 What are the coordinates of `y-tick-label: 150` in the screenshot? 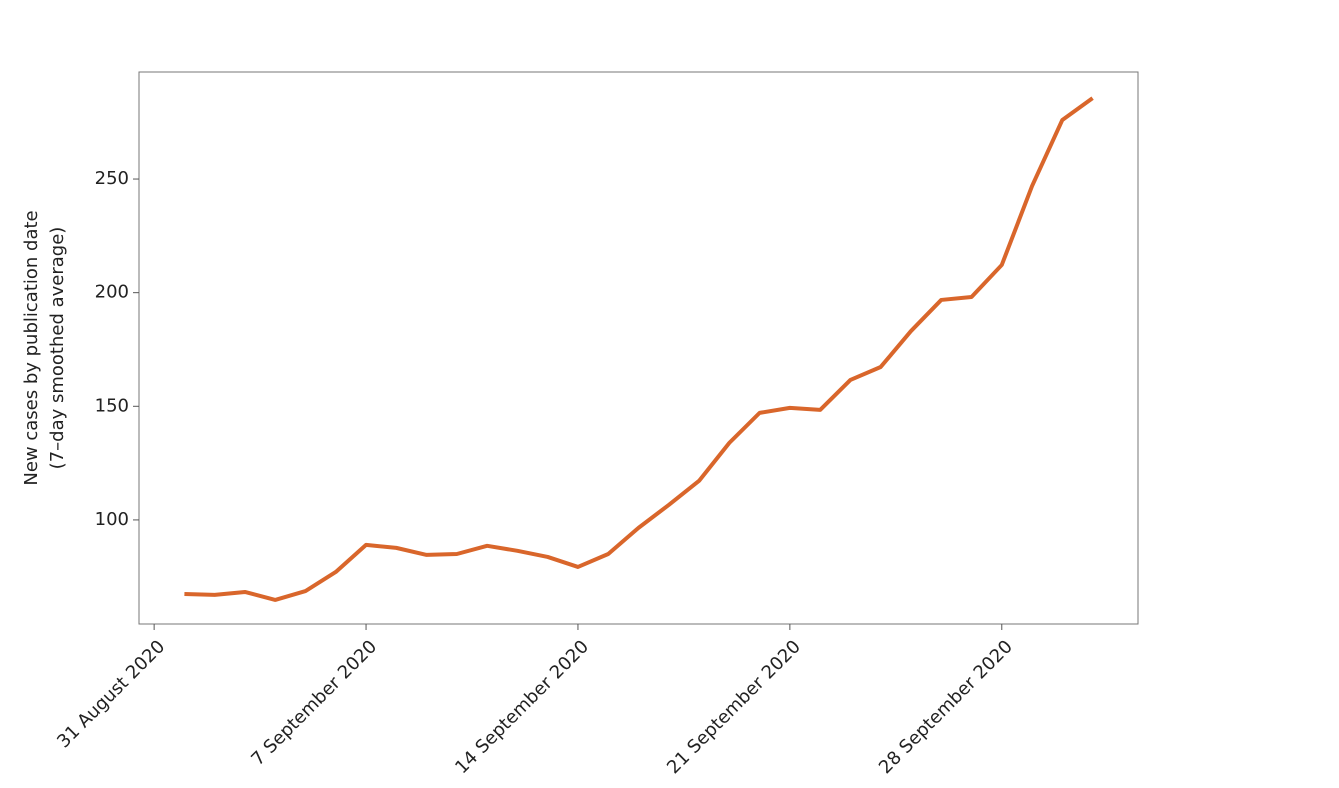 It's located at (112, 405).